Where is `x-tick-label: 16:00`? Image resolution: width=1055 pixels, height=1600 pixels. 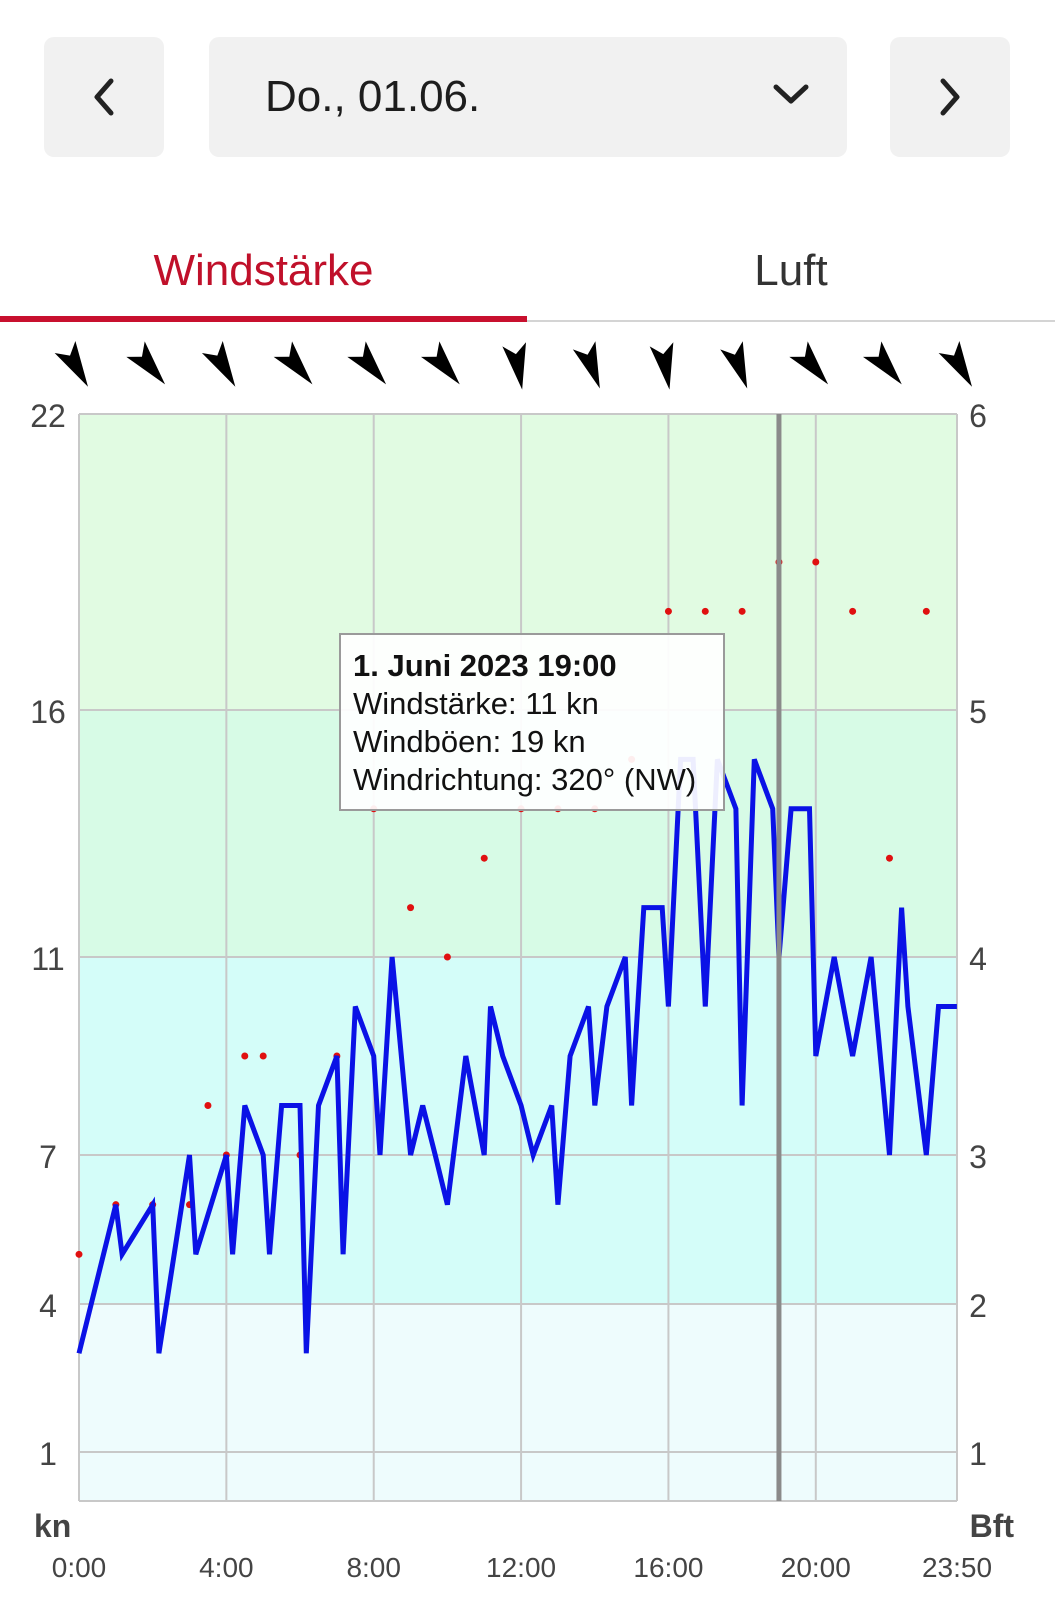
x-tick-label: 16:00 is located at coordinates (668, 1567).